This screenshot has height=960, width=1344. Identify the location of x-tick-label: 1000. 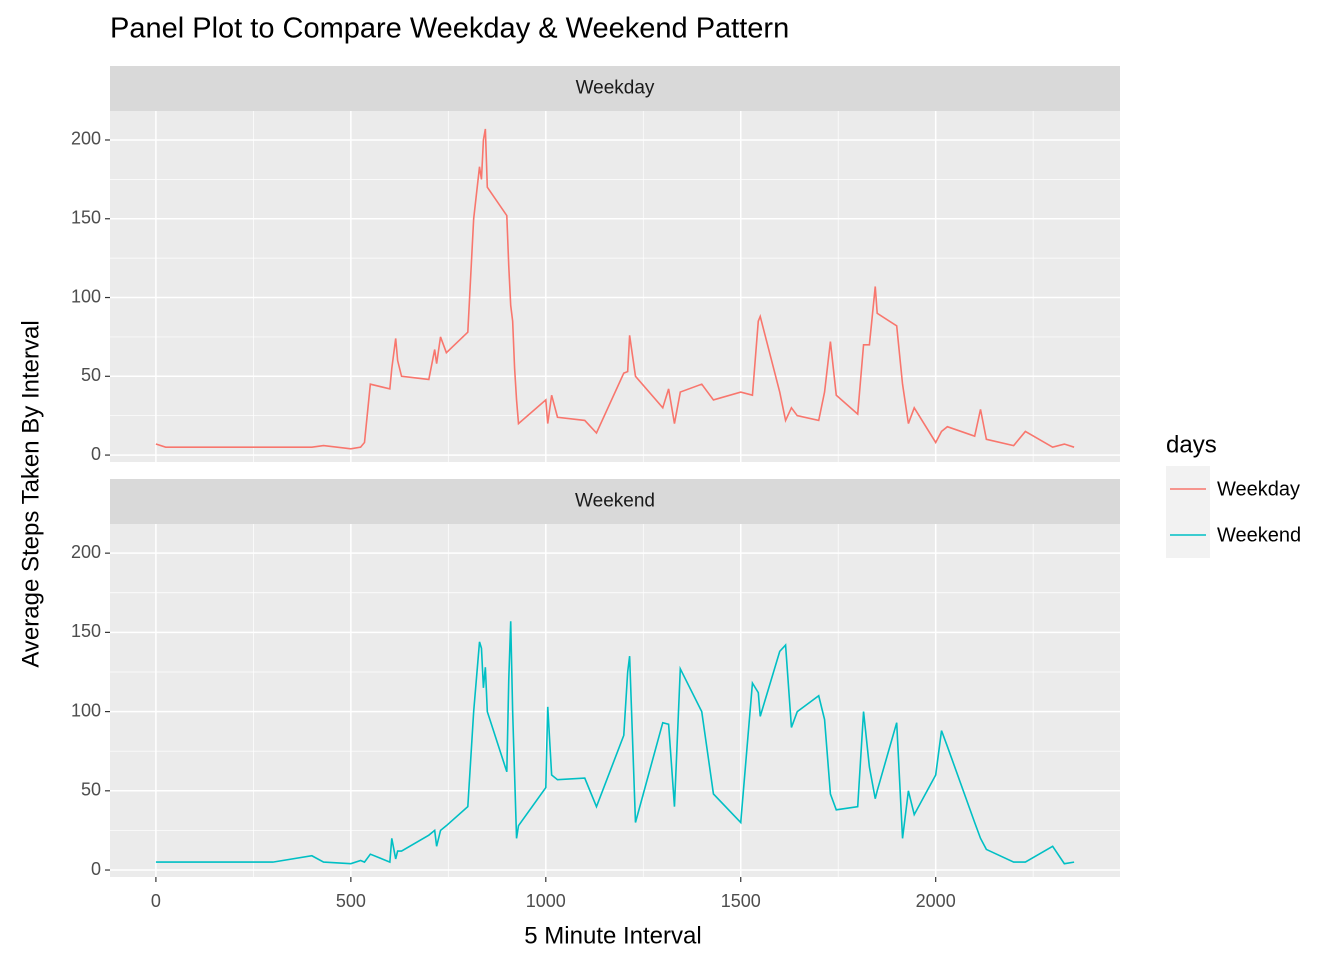
(546, 901).